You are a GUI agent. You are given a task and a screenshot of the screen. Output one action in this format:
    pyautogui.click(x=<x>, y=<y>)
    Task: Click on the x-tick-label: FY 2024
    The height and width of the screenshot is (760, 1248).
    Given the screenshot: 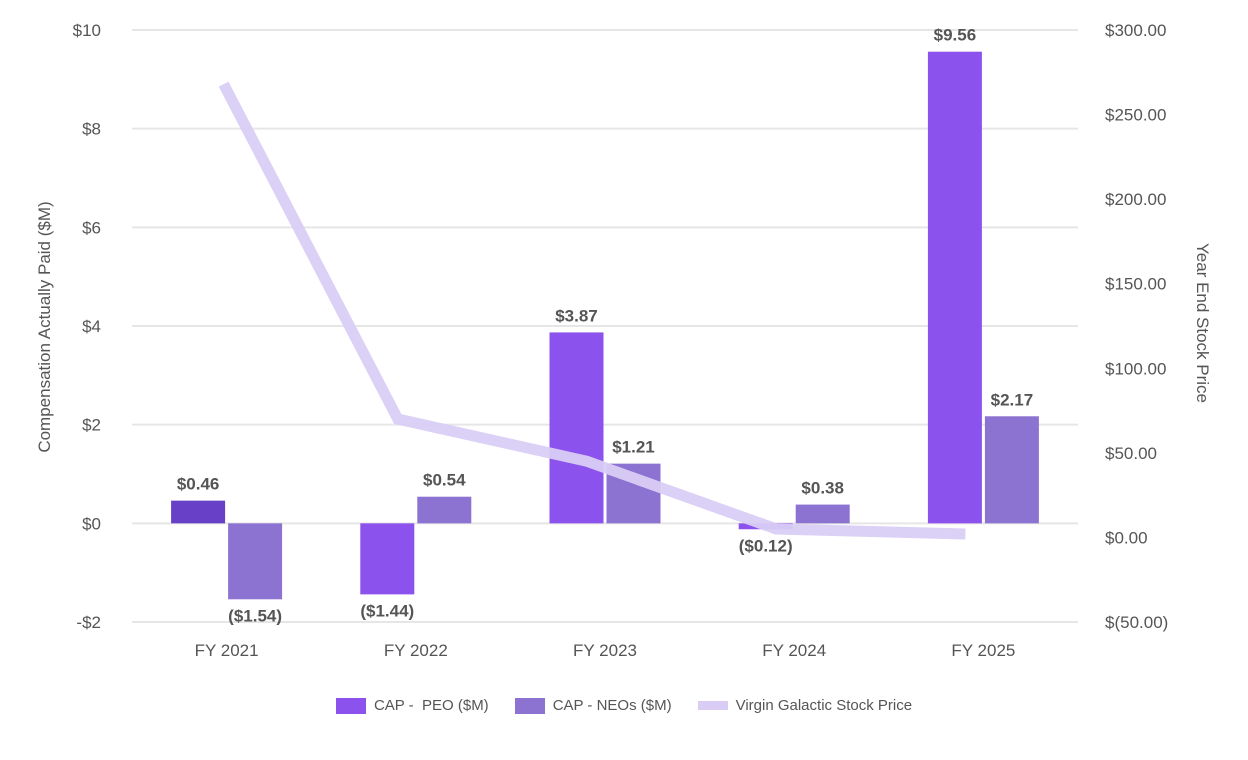 What is the action you would take?
    pyautogui.click(x=794, y=650)
    